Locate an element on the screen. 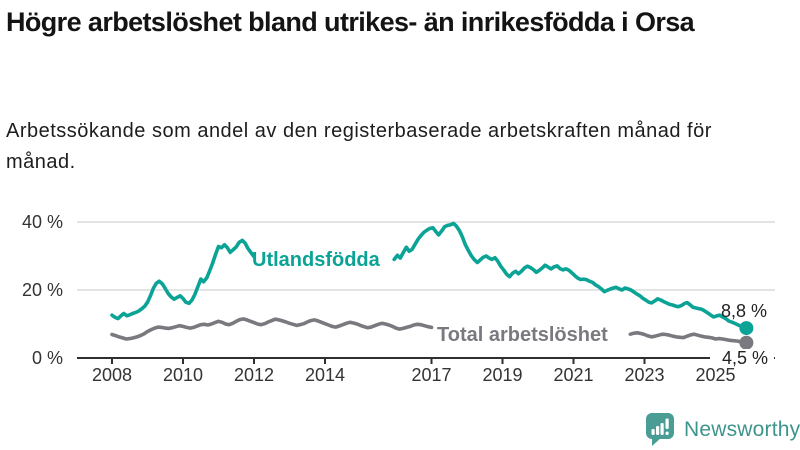  series-end-dots is located at coordinates (746, 335).